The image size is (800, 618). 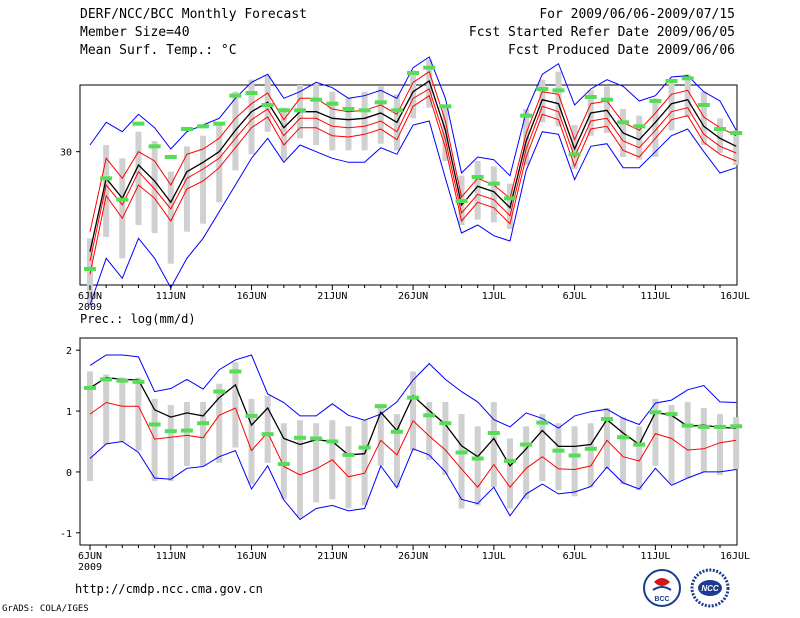 I want to click on y-tick-label: 0, so click(x=69, y=473).